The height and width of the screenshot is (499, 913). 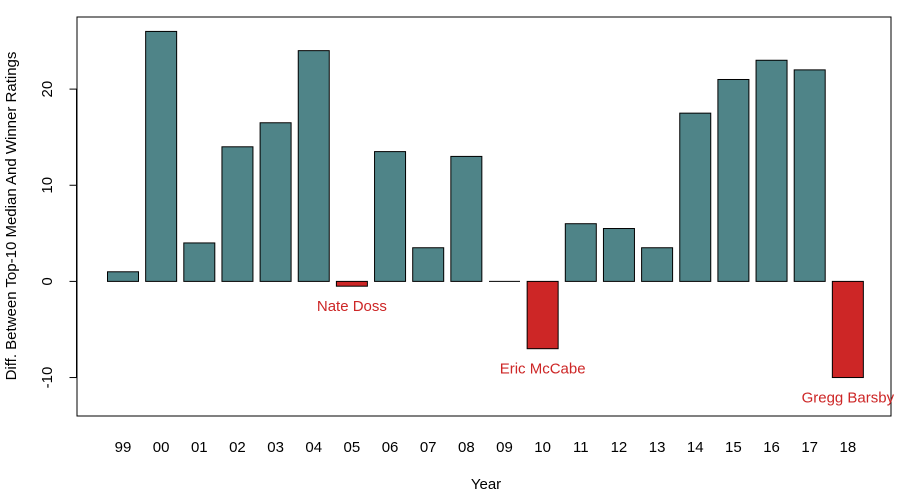 I want to click on y-tick-label: 0, so click(x=47, y=281).